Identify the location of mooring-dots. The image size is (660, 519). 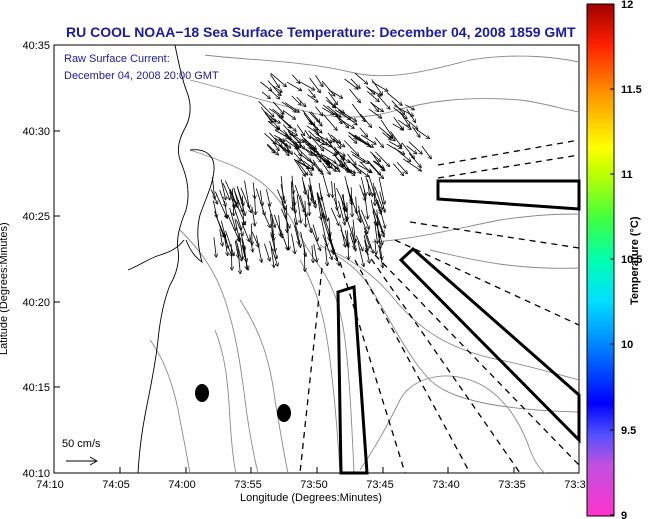
(243, 403).